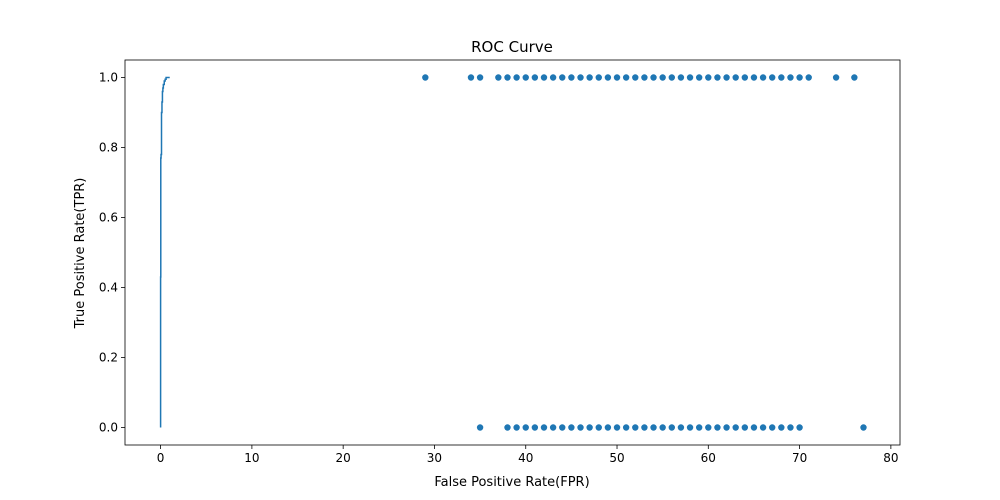 The image size is (1000, 500). I want to click on chart-title: ROC Curve, so click(512, 47).